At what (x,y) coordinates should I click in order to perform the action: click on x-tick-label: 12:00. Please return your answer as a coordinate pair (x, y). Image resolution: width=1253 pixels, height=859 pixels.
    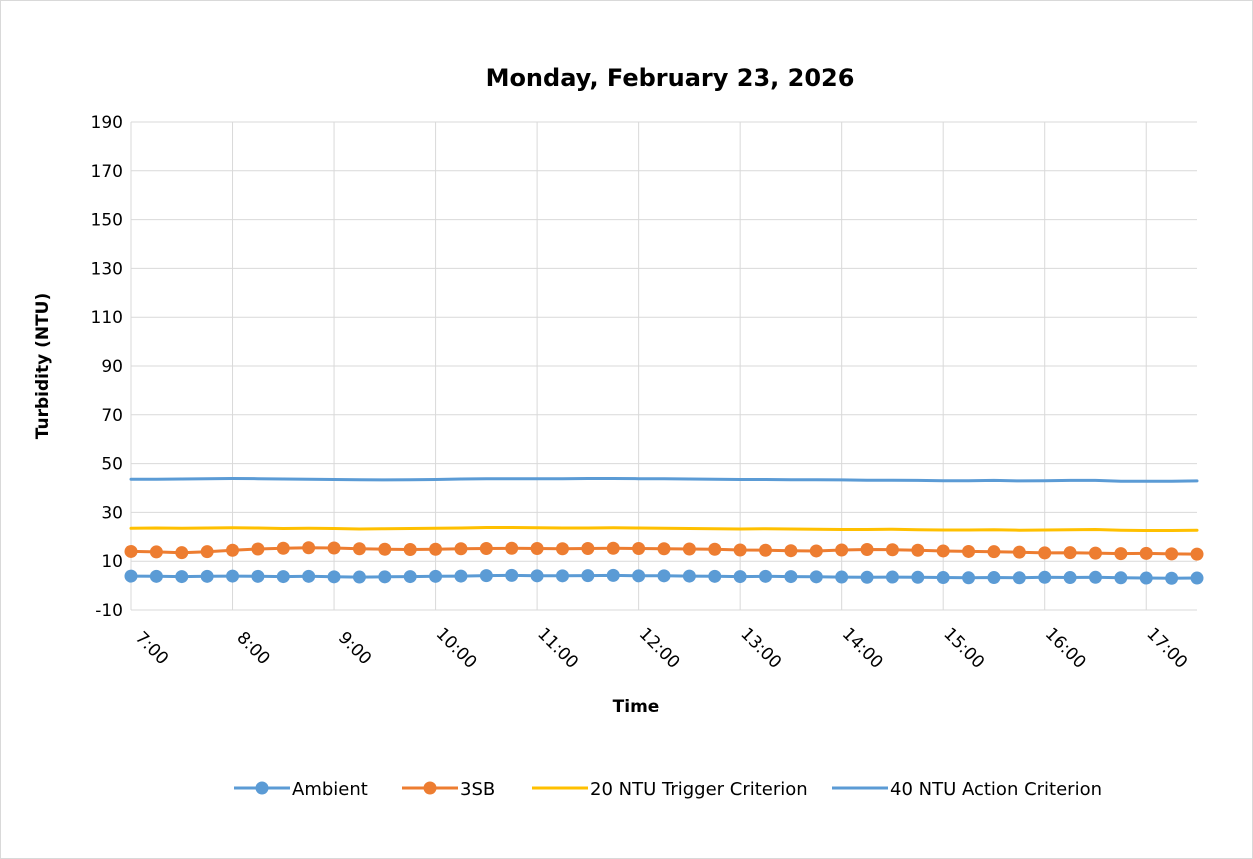
    Looking at the image, I should click on (659, 648).